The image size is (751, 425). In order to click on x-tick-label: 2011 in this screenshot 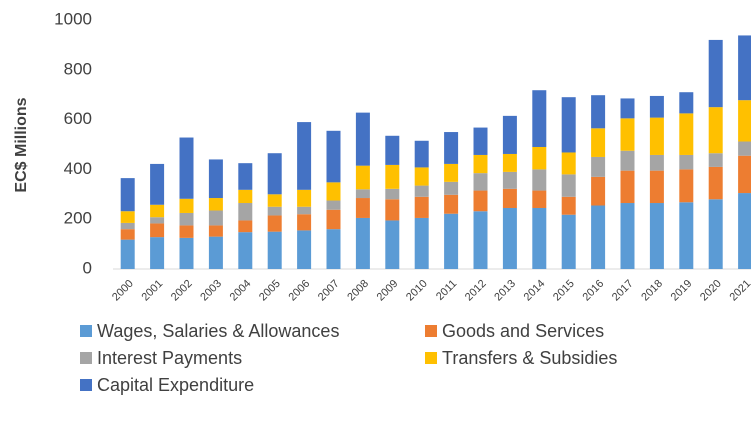, I will do `click(446, 290)`.